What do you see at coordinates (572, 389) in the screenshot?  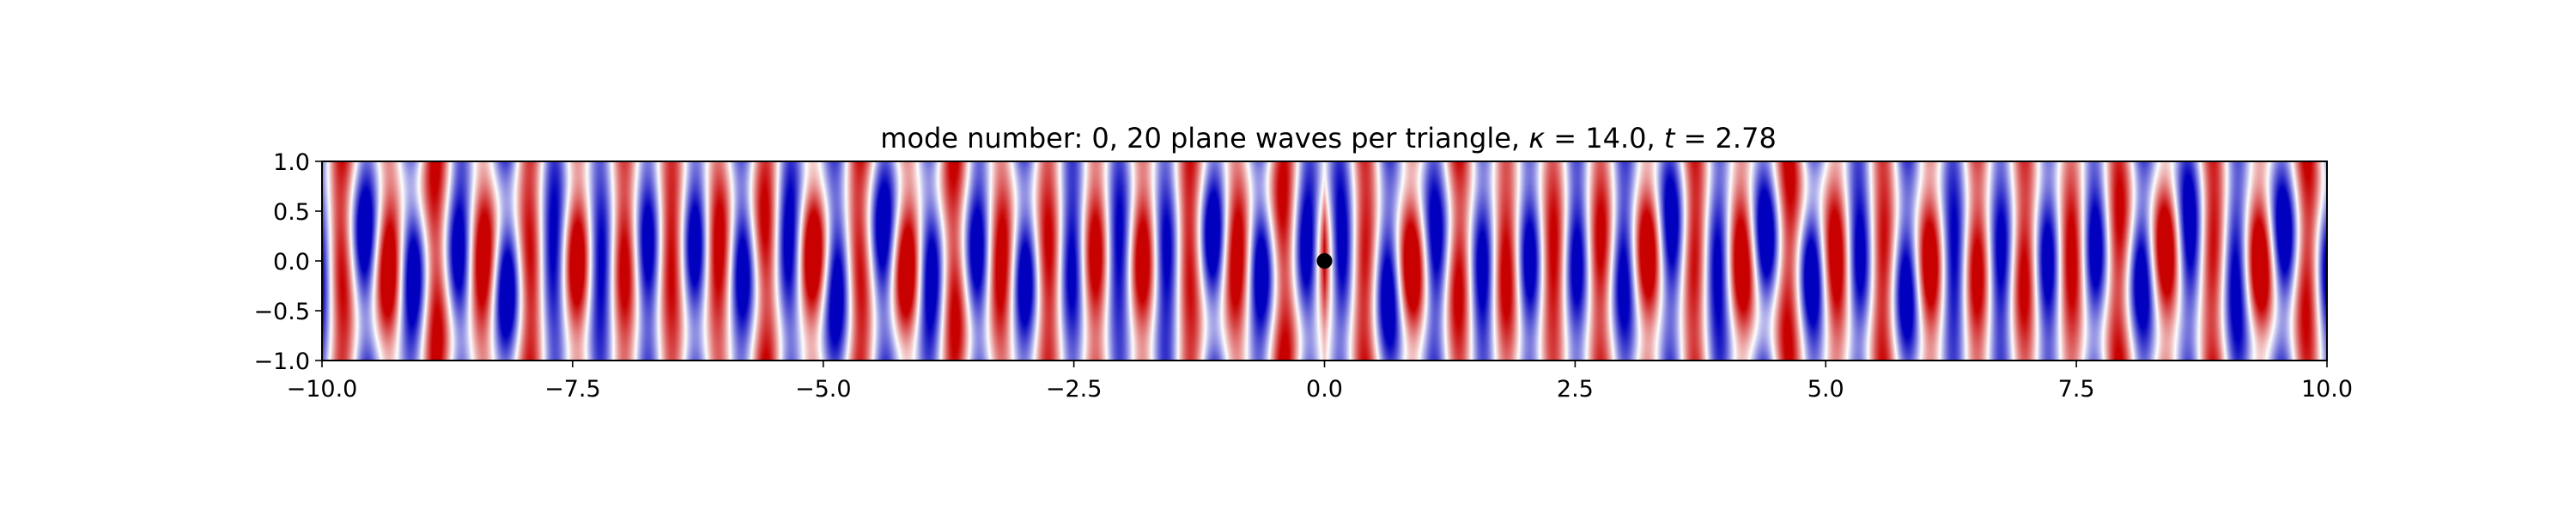 I see `x-tick-label: −7.5` at bounding box center [572, 389].